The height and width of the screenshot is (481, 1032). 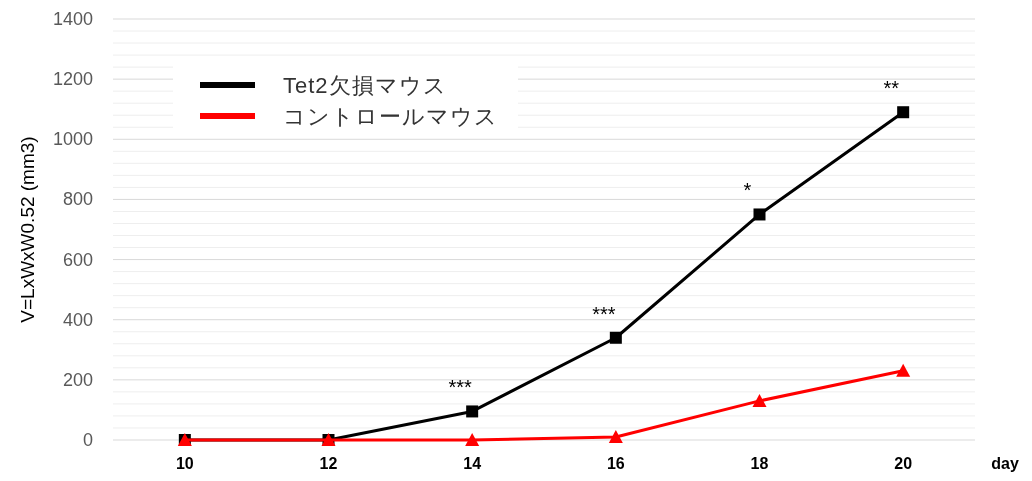 What do you see at coordinates (77, 379) in the screenshot?
I see `y-tick-label: 200` at bounding box center [77, 379].